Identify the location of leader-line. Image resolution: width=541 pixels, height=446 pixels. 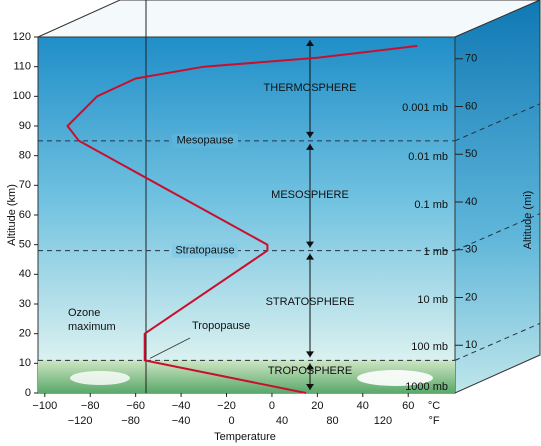
(170, 348).